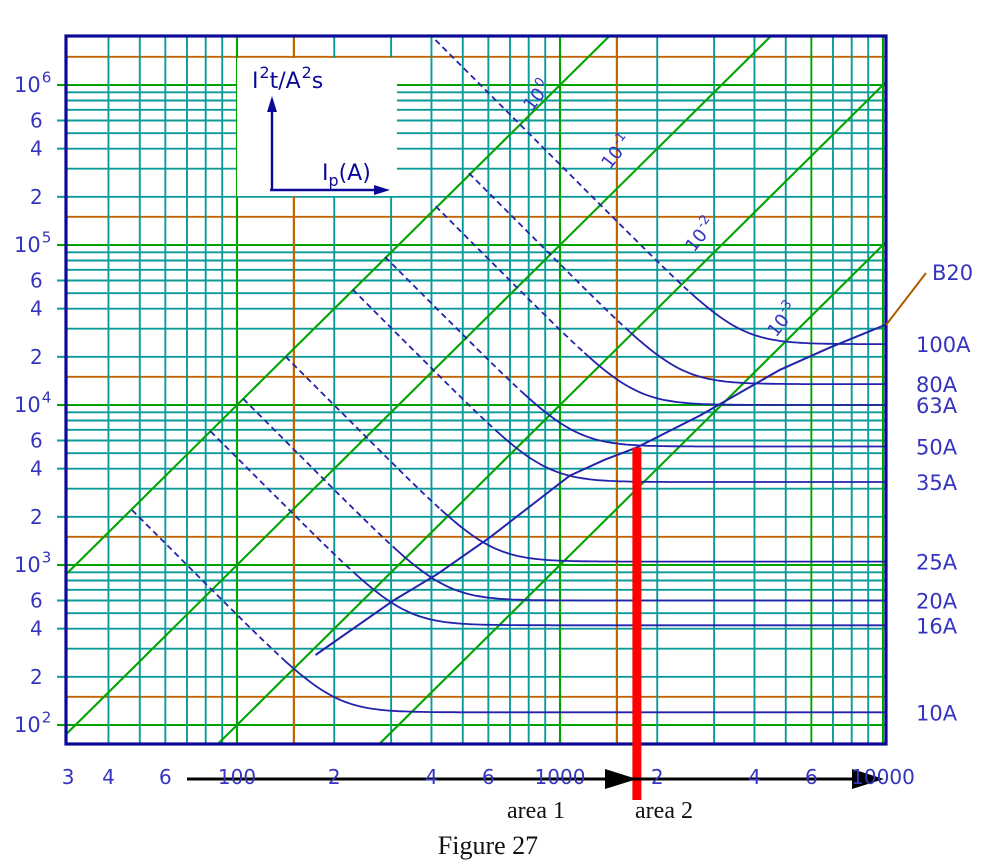 Image resolution: width=989 pixels, height=868 pixels. Describe the element at coordinates (664, 811) in the screenshot. I see `area2-label: area 2` at that location.